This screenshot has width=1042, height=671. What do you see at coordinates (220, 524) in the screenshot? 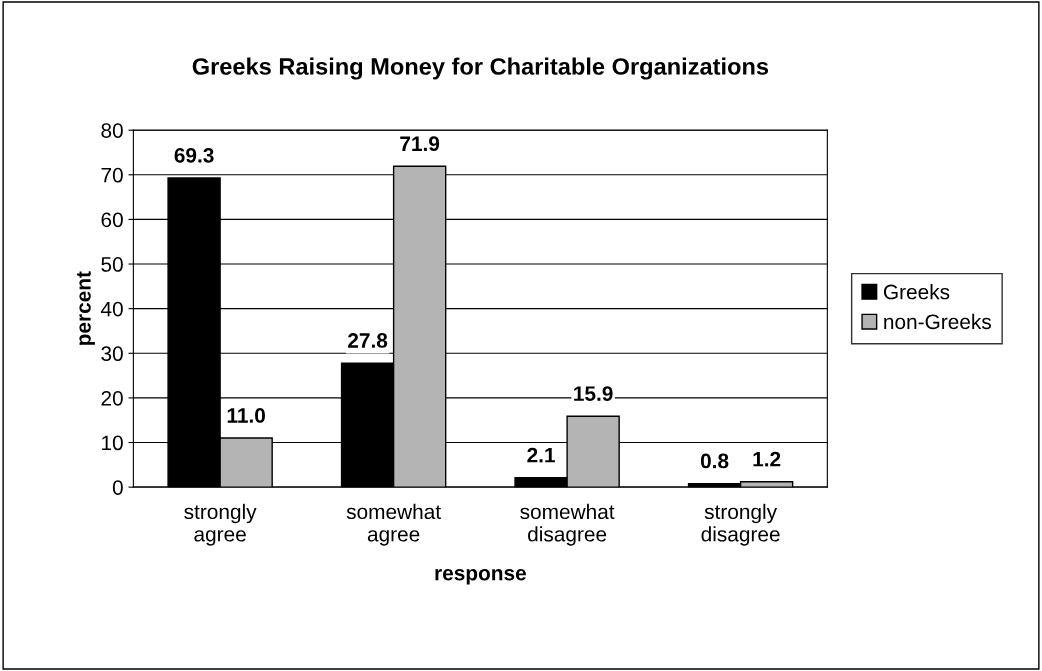
I see `x-tick-label: strongly agree` at bounding box center [220, 524].